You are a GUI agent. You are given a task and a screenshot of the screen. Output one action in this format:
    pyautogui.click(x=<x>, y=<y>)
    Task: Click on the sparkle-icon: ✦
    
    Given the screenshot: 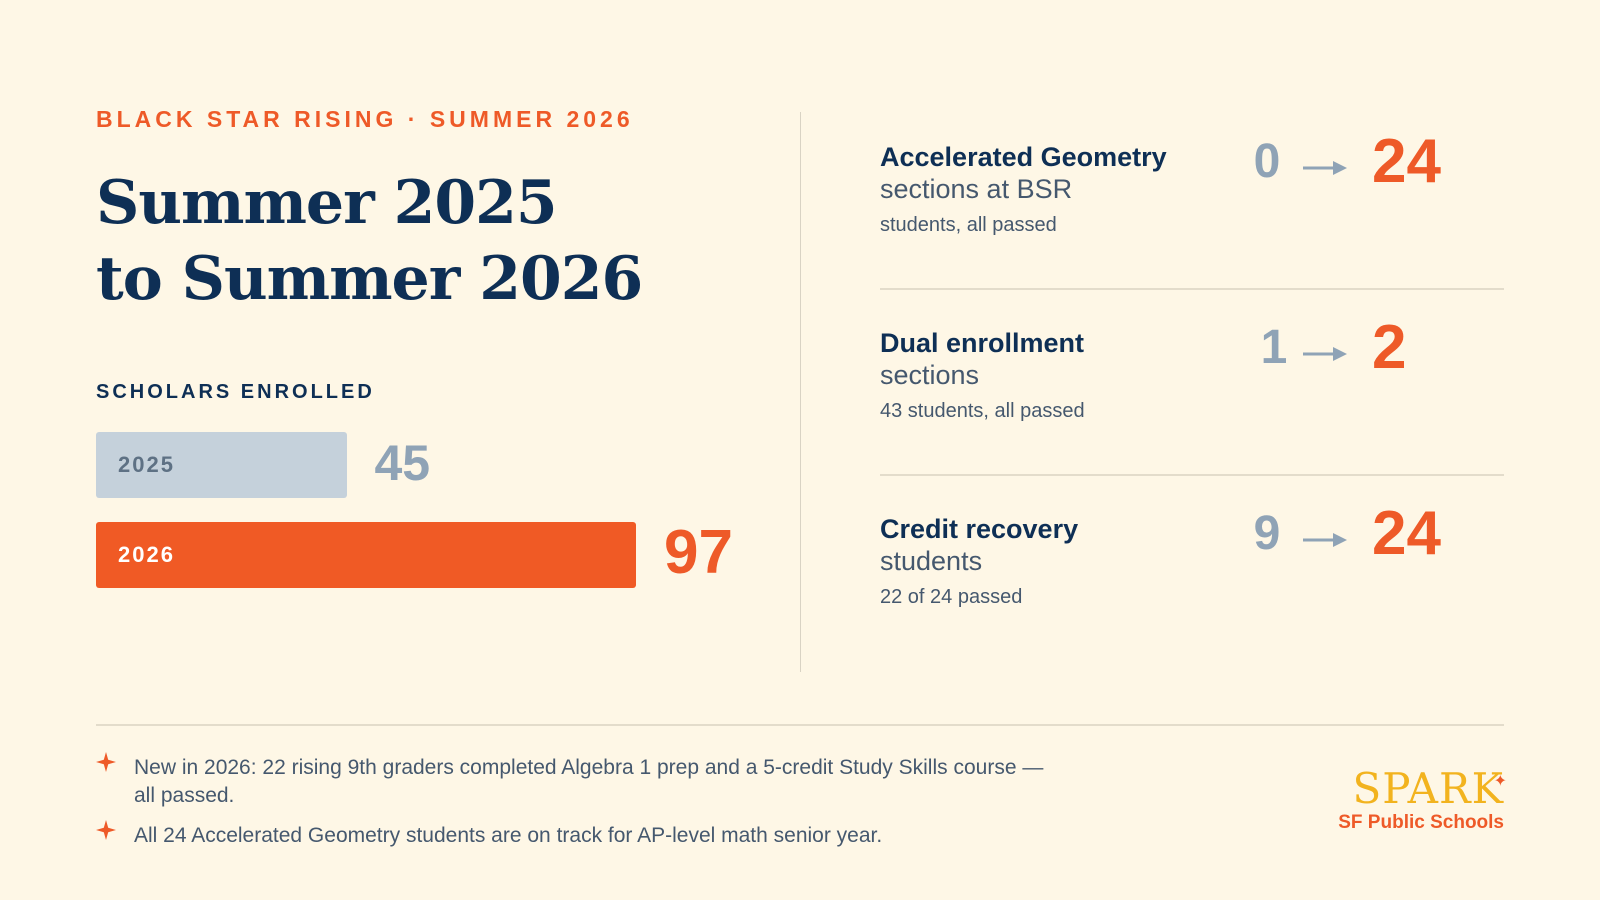 What is the action you would take?
    pyautogui.click(x=1500, y=780)
    